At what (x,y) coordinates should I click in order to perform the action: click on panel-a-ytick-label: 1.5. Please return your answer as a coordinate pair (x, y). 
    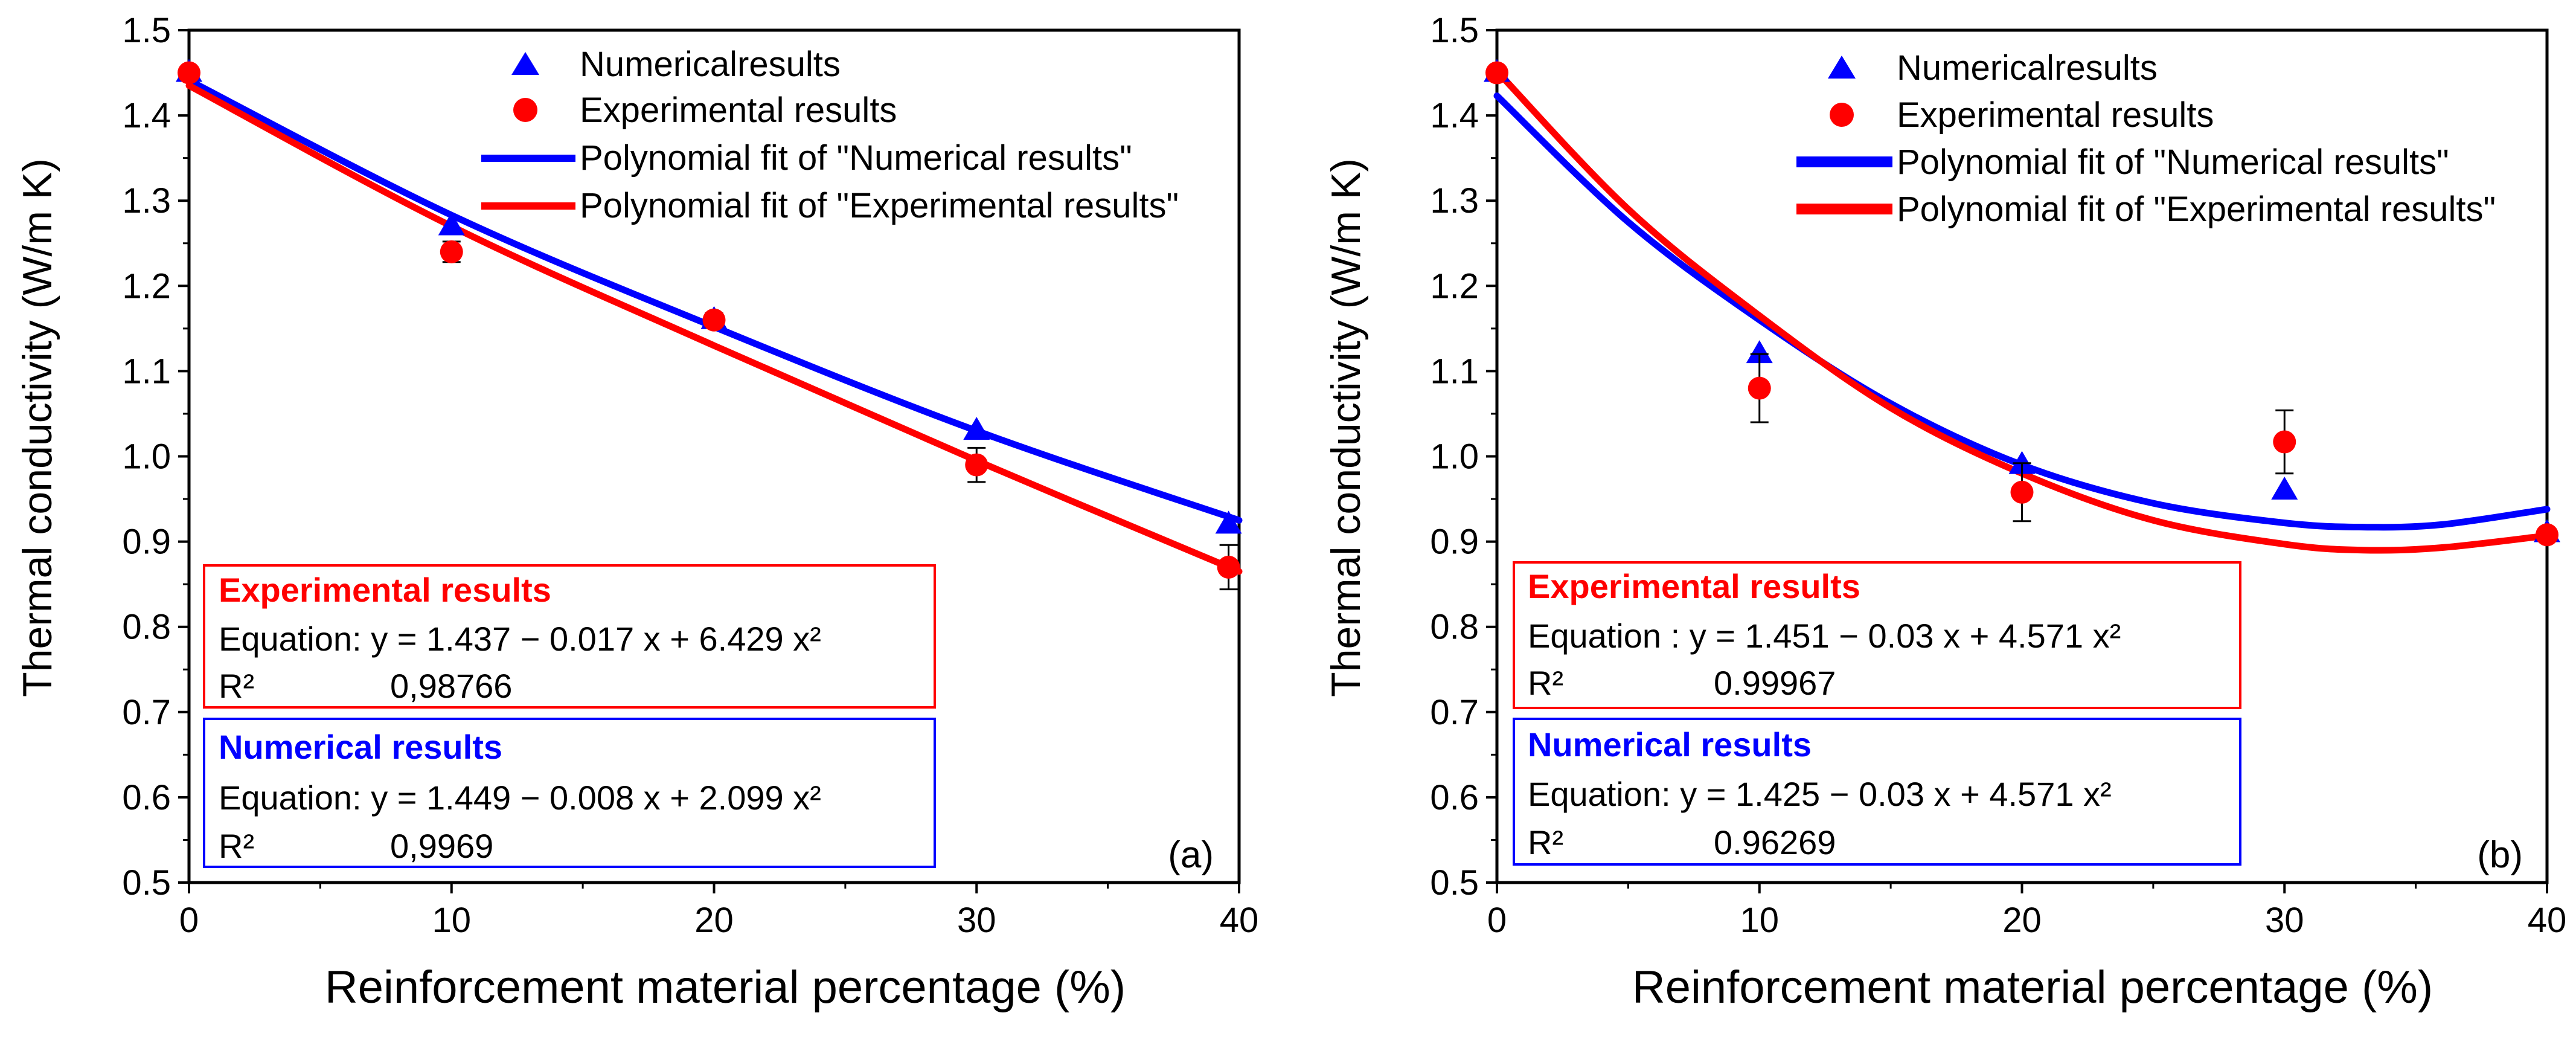
    Looking at the image, I should click on (146, 30).